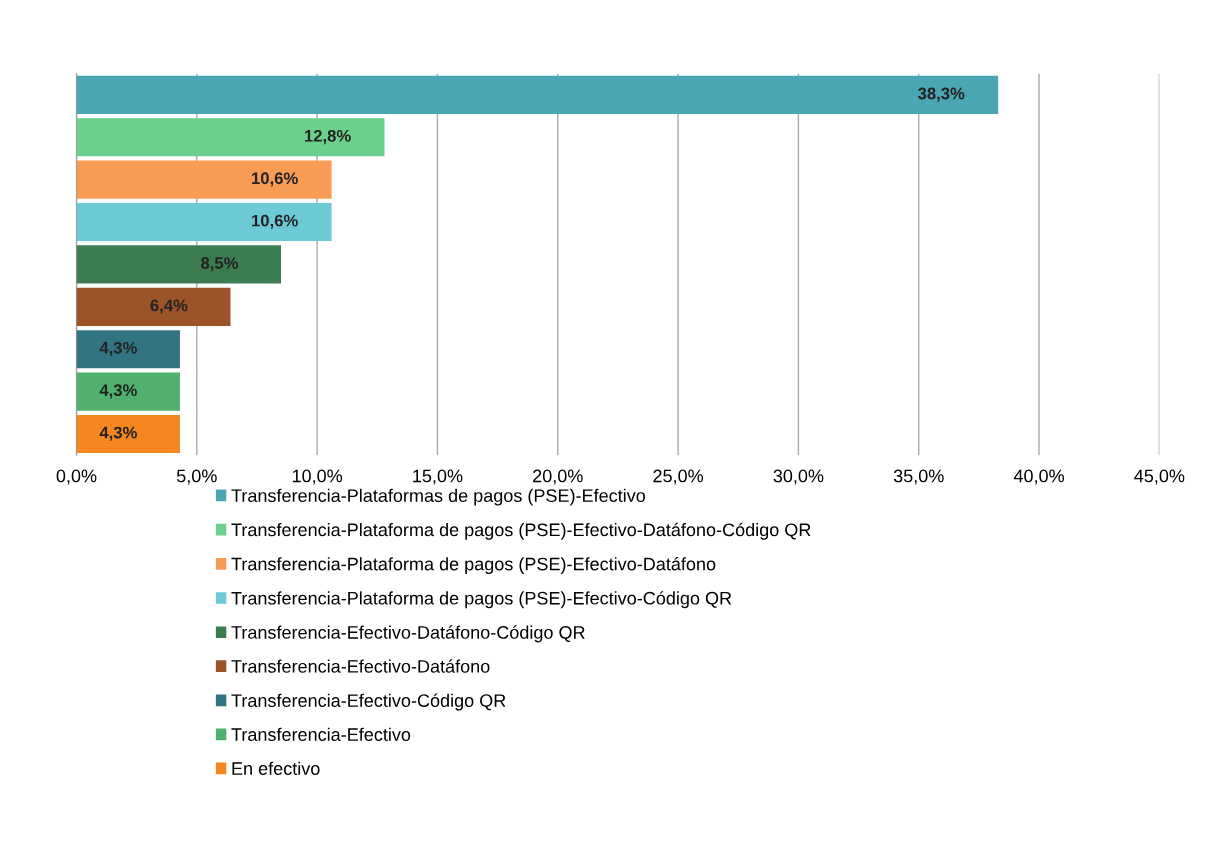  I want to click on data-label: 8,5%, so click(220, 264).